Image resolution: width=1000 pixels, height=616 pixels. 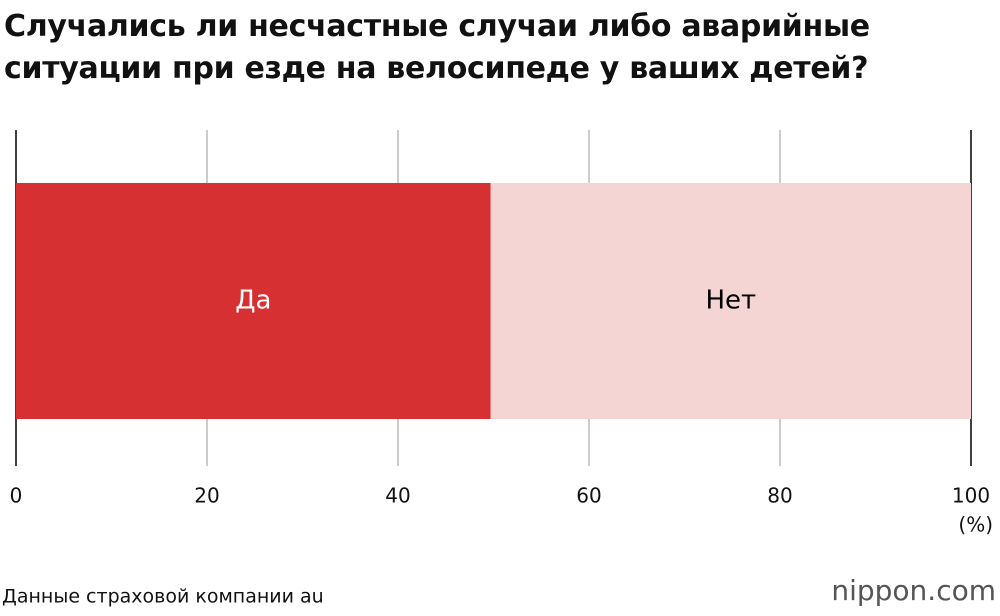 I want to click on x-tick-label: 80, so click(x=779, y=496).